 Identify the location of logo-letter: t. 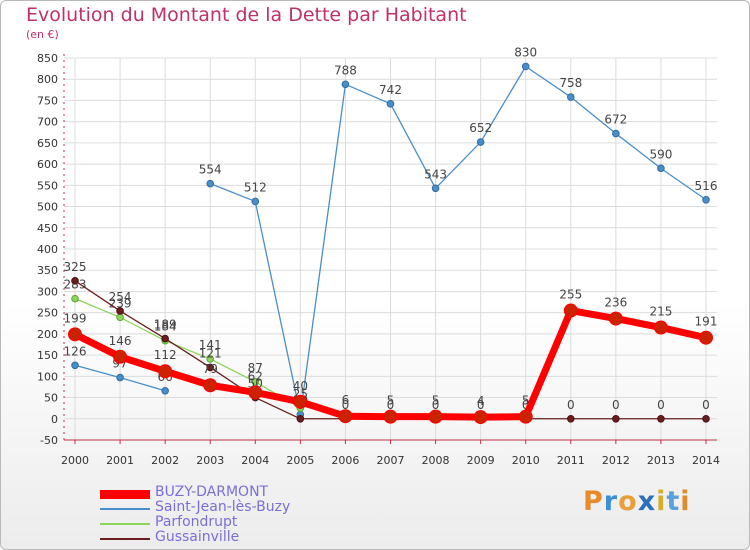
(673, 501).